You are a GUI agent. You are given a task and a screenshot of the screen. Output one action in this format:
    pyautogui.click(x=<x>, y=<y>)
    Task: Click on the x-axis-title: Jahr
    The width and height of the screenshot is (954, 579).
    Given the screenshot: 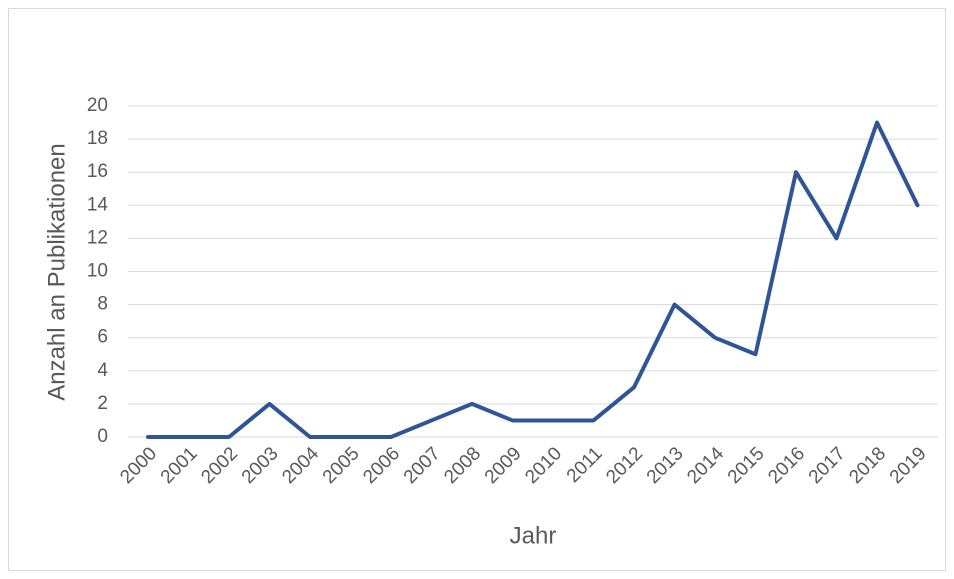 What is the action you would take?
    pyautogui.click(x=533, y=535)
    